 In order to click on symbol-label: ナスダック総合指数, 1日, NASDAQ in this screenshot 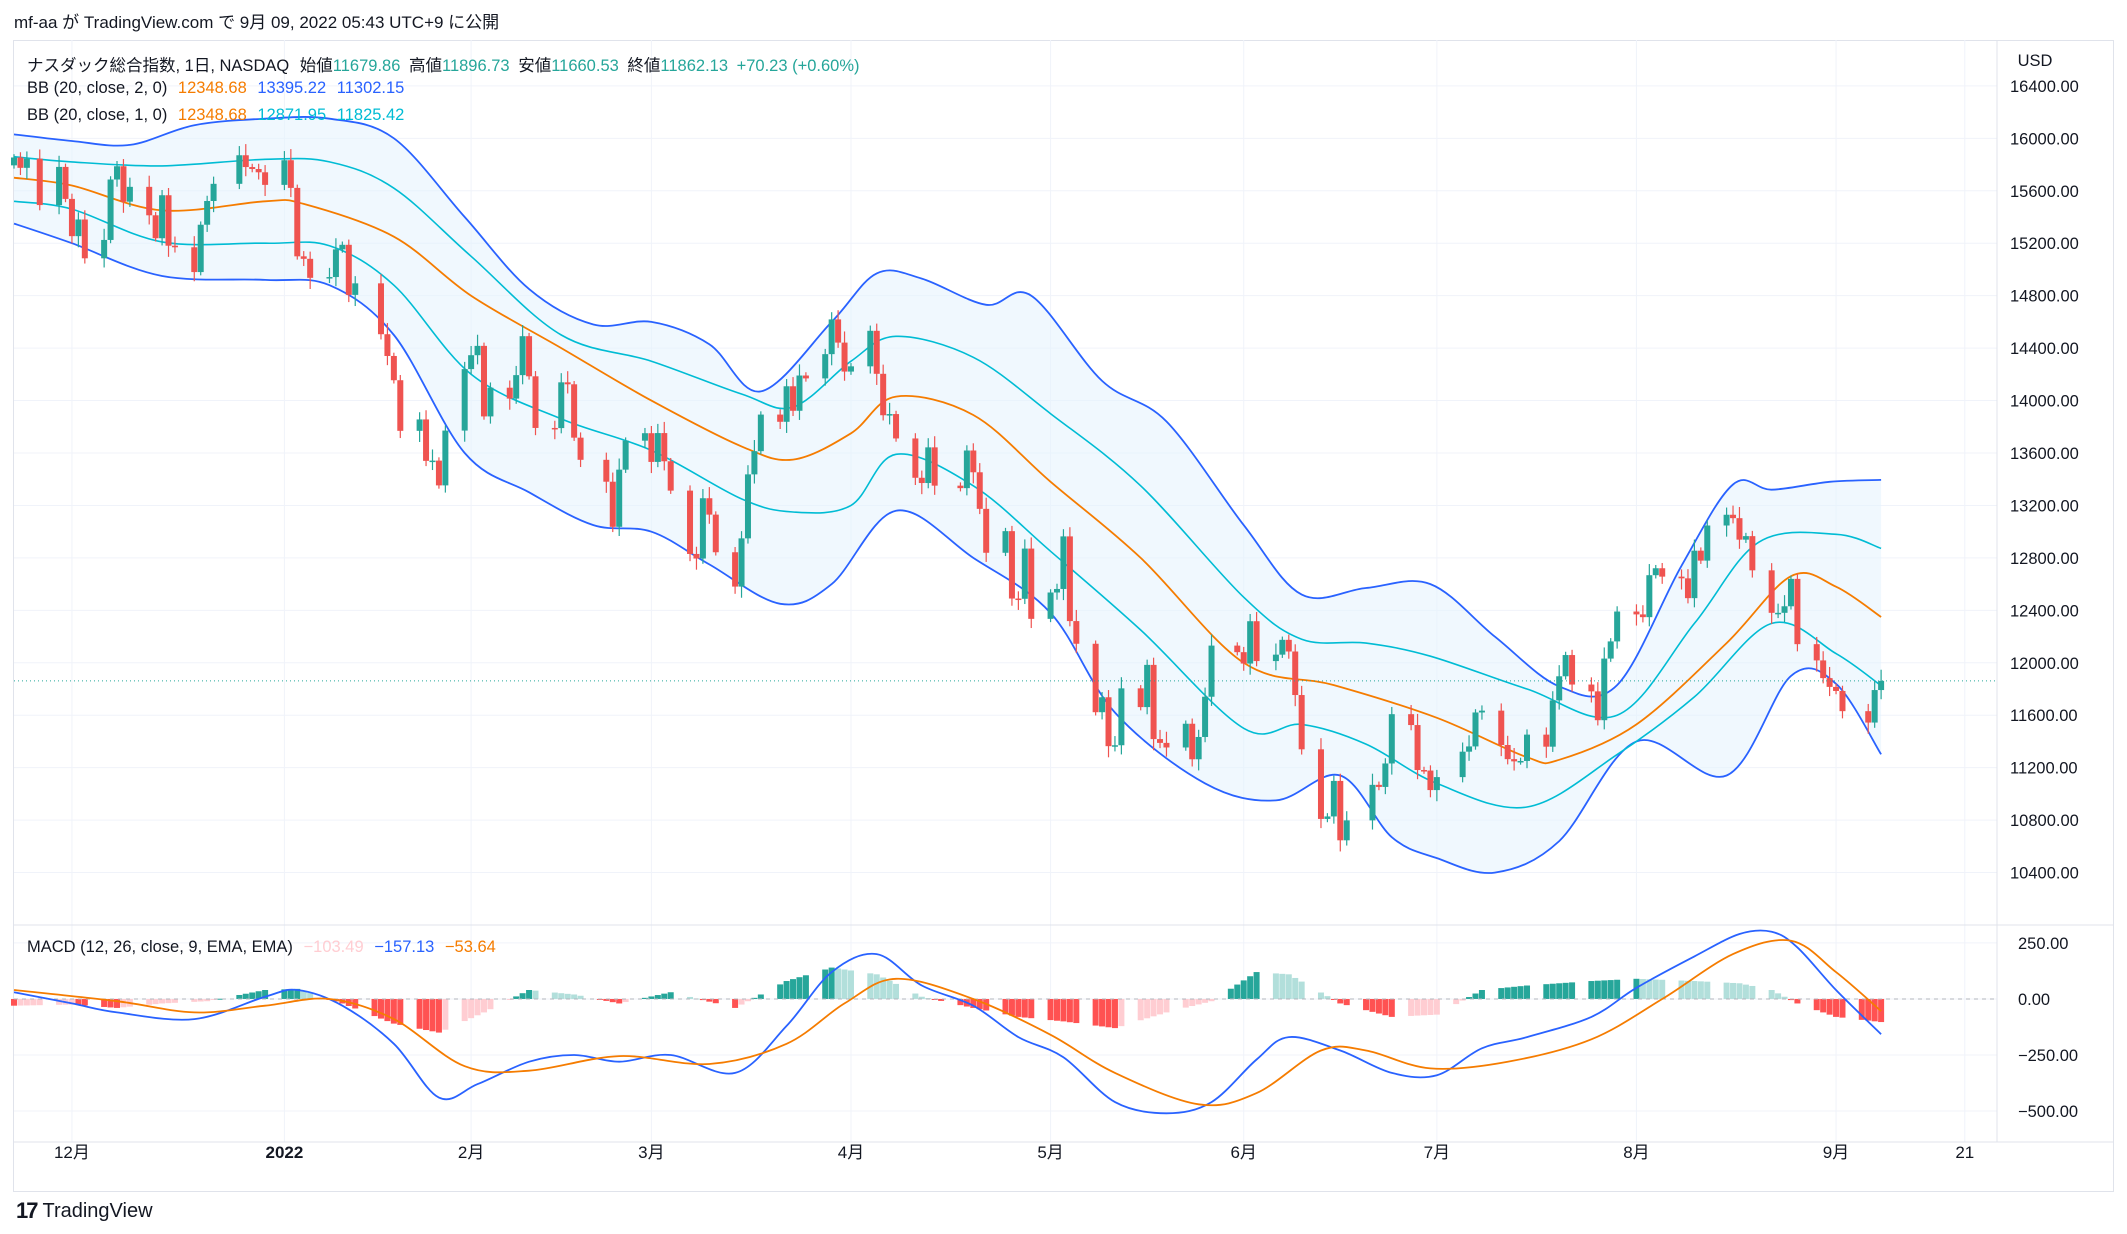, I will do `click(158, 66)`.